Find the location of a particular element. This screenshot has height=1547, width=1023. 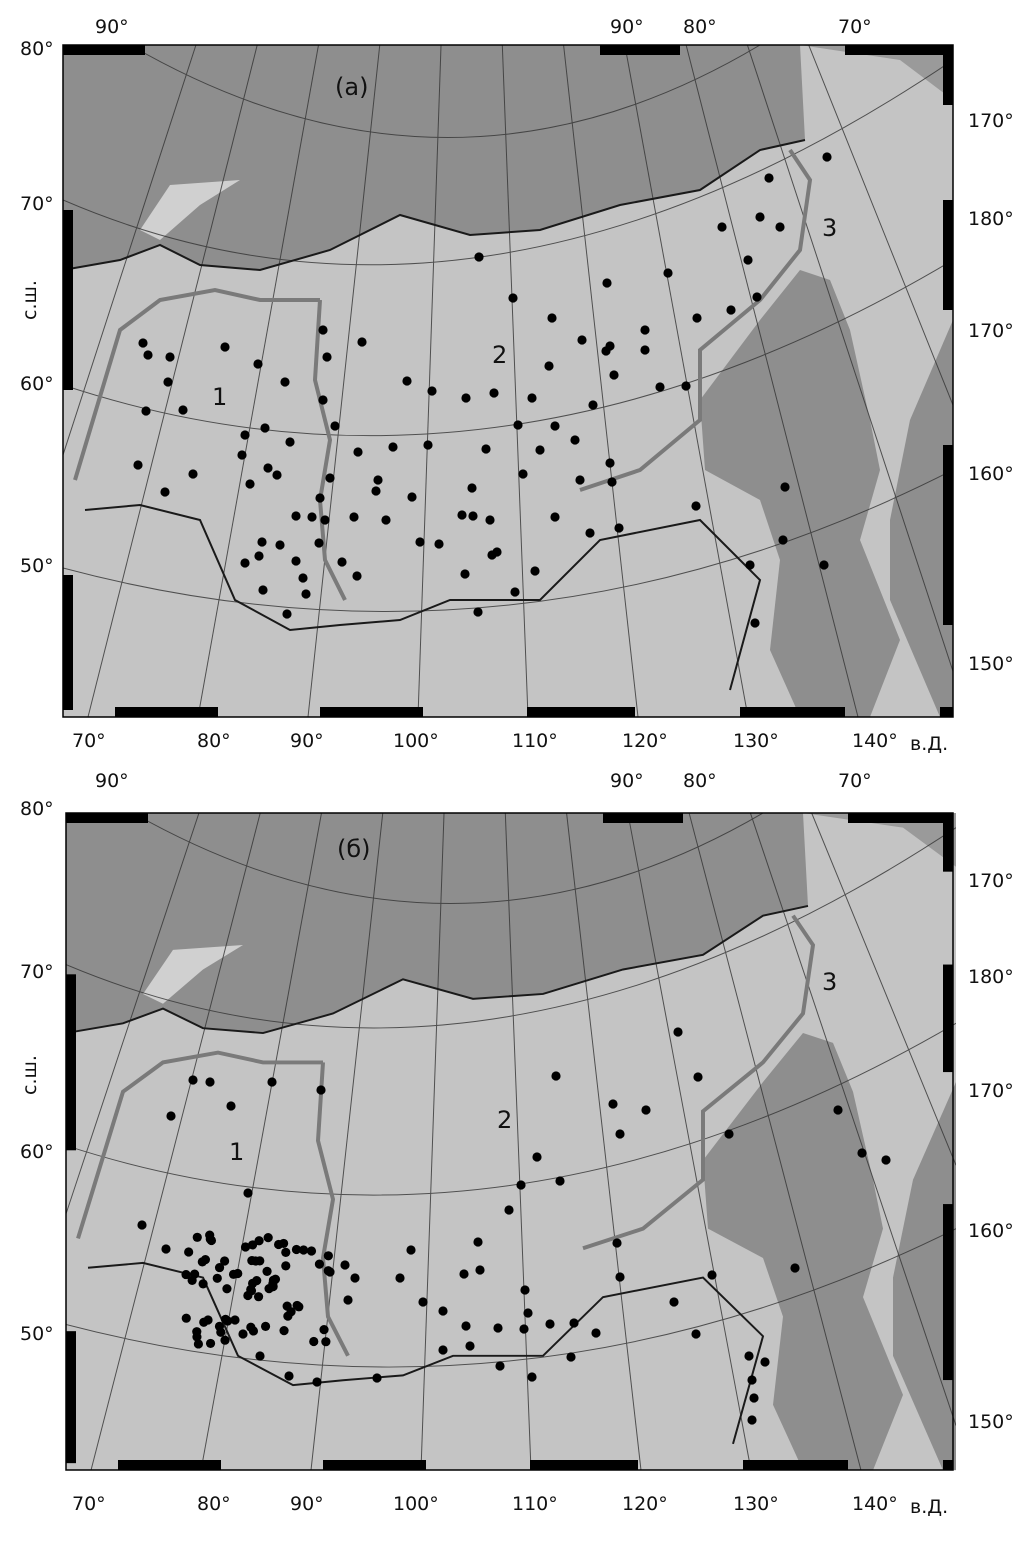

panel-title: (б) is located at coordinates (354, 849).